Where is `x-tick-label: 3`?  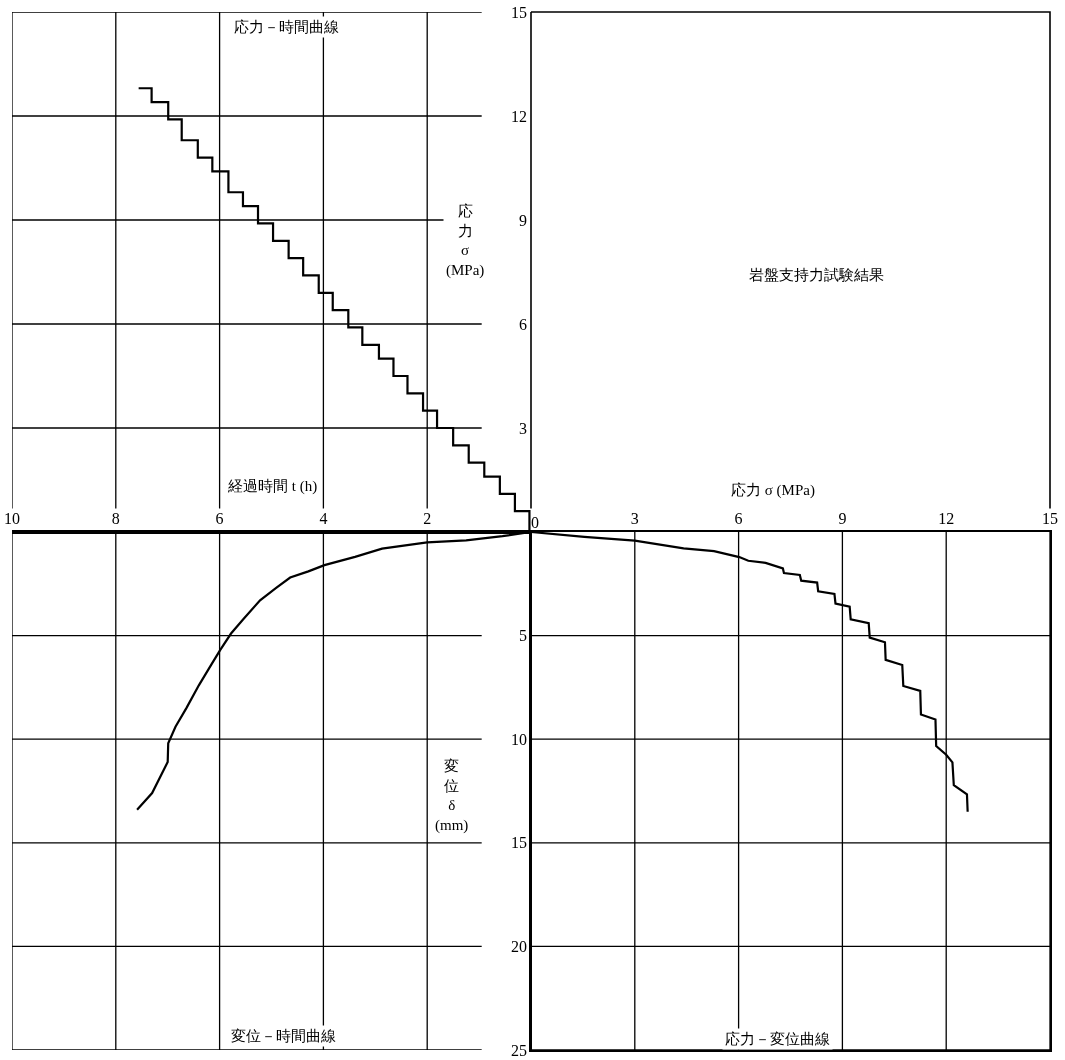
x-tick-label: 3 is located at coordinates (634, 518).